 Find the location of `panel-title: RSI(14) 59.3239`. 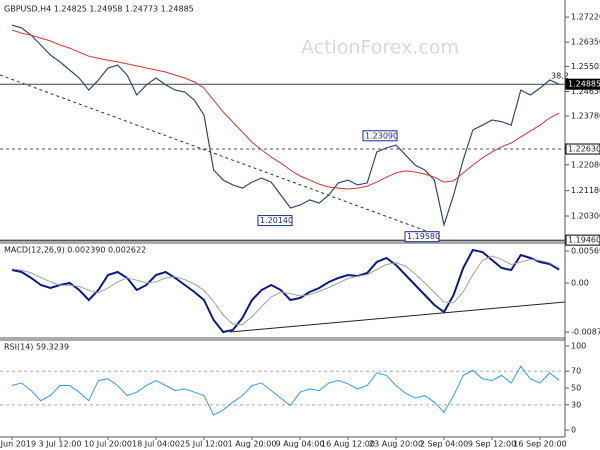

panel-title: RSI(14) 59.3239 is located at coordinates (36, 347).